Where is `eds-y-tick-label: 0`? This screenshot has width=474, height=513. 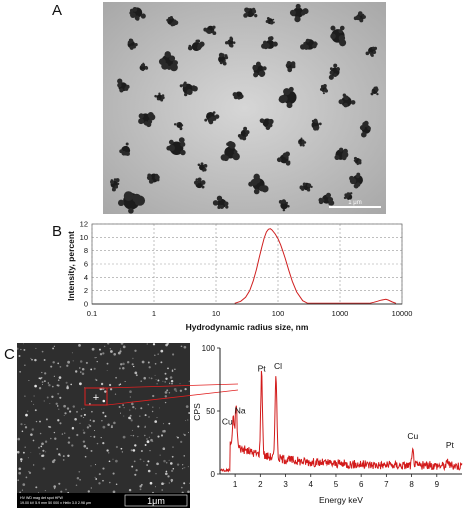
eds-y-tick-label: 0 is located at coordinates (213, 474).